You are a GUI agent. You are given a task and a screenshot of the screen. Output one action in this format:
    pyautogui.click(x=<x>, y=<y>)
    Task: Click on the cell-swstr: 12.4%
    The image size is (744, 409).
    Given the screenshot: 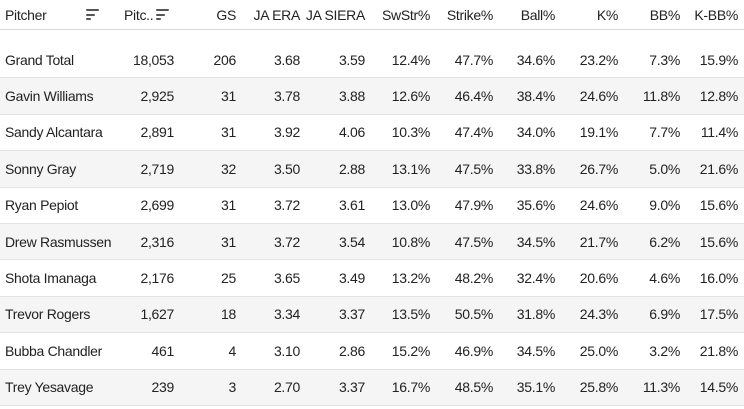 What is the action you would take?
    pyautogui.click(x=410, y=59)
    